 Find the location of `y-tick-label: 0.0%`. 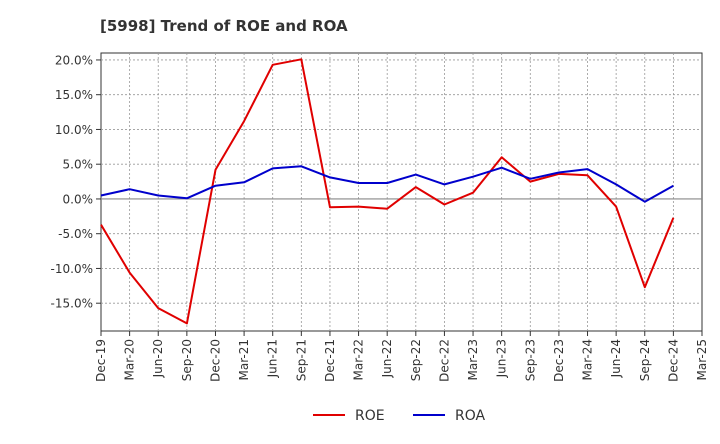

y-tick-label: 0.0% is located at coordinates (78, 199).